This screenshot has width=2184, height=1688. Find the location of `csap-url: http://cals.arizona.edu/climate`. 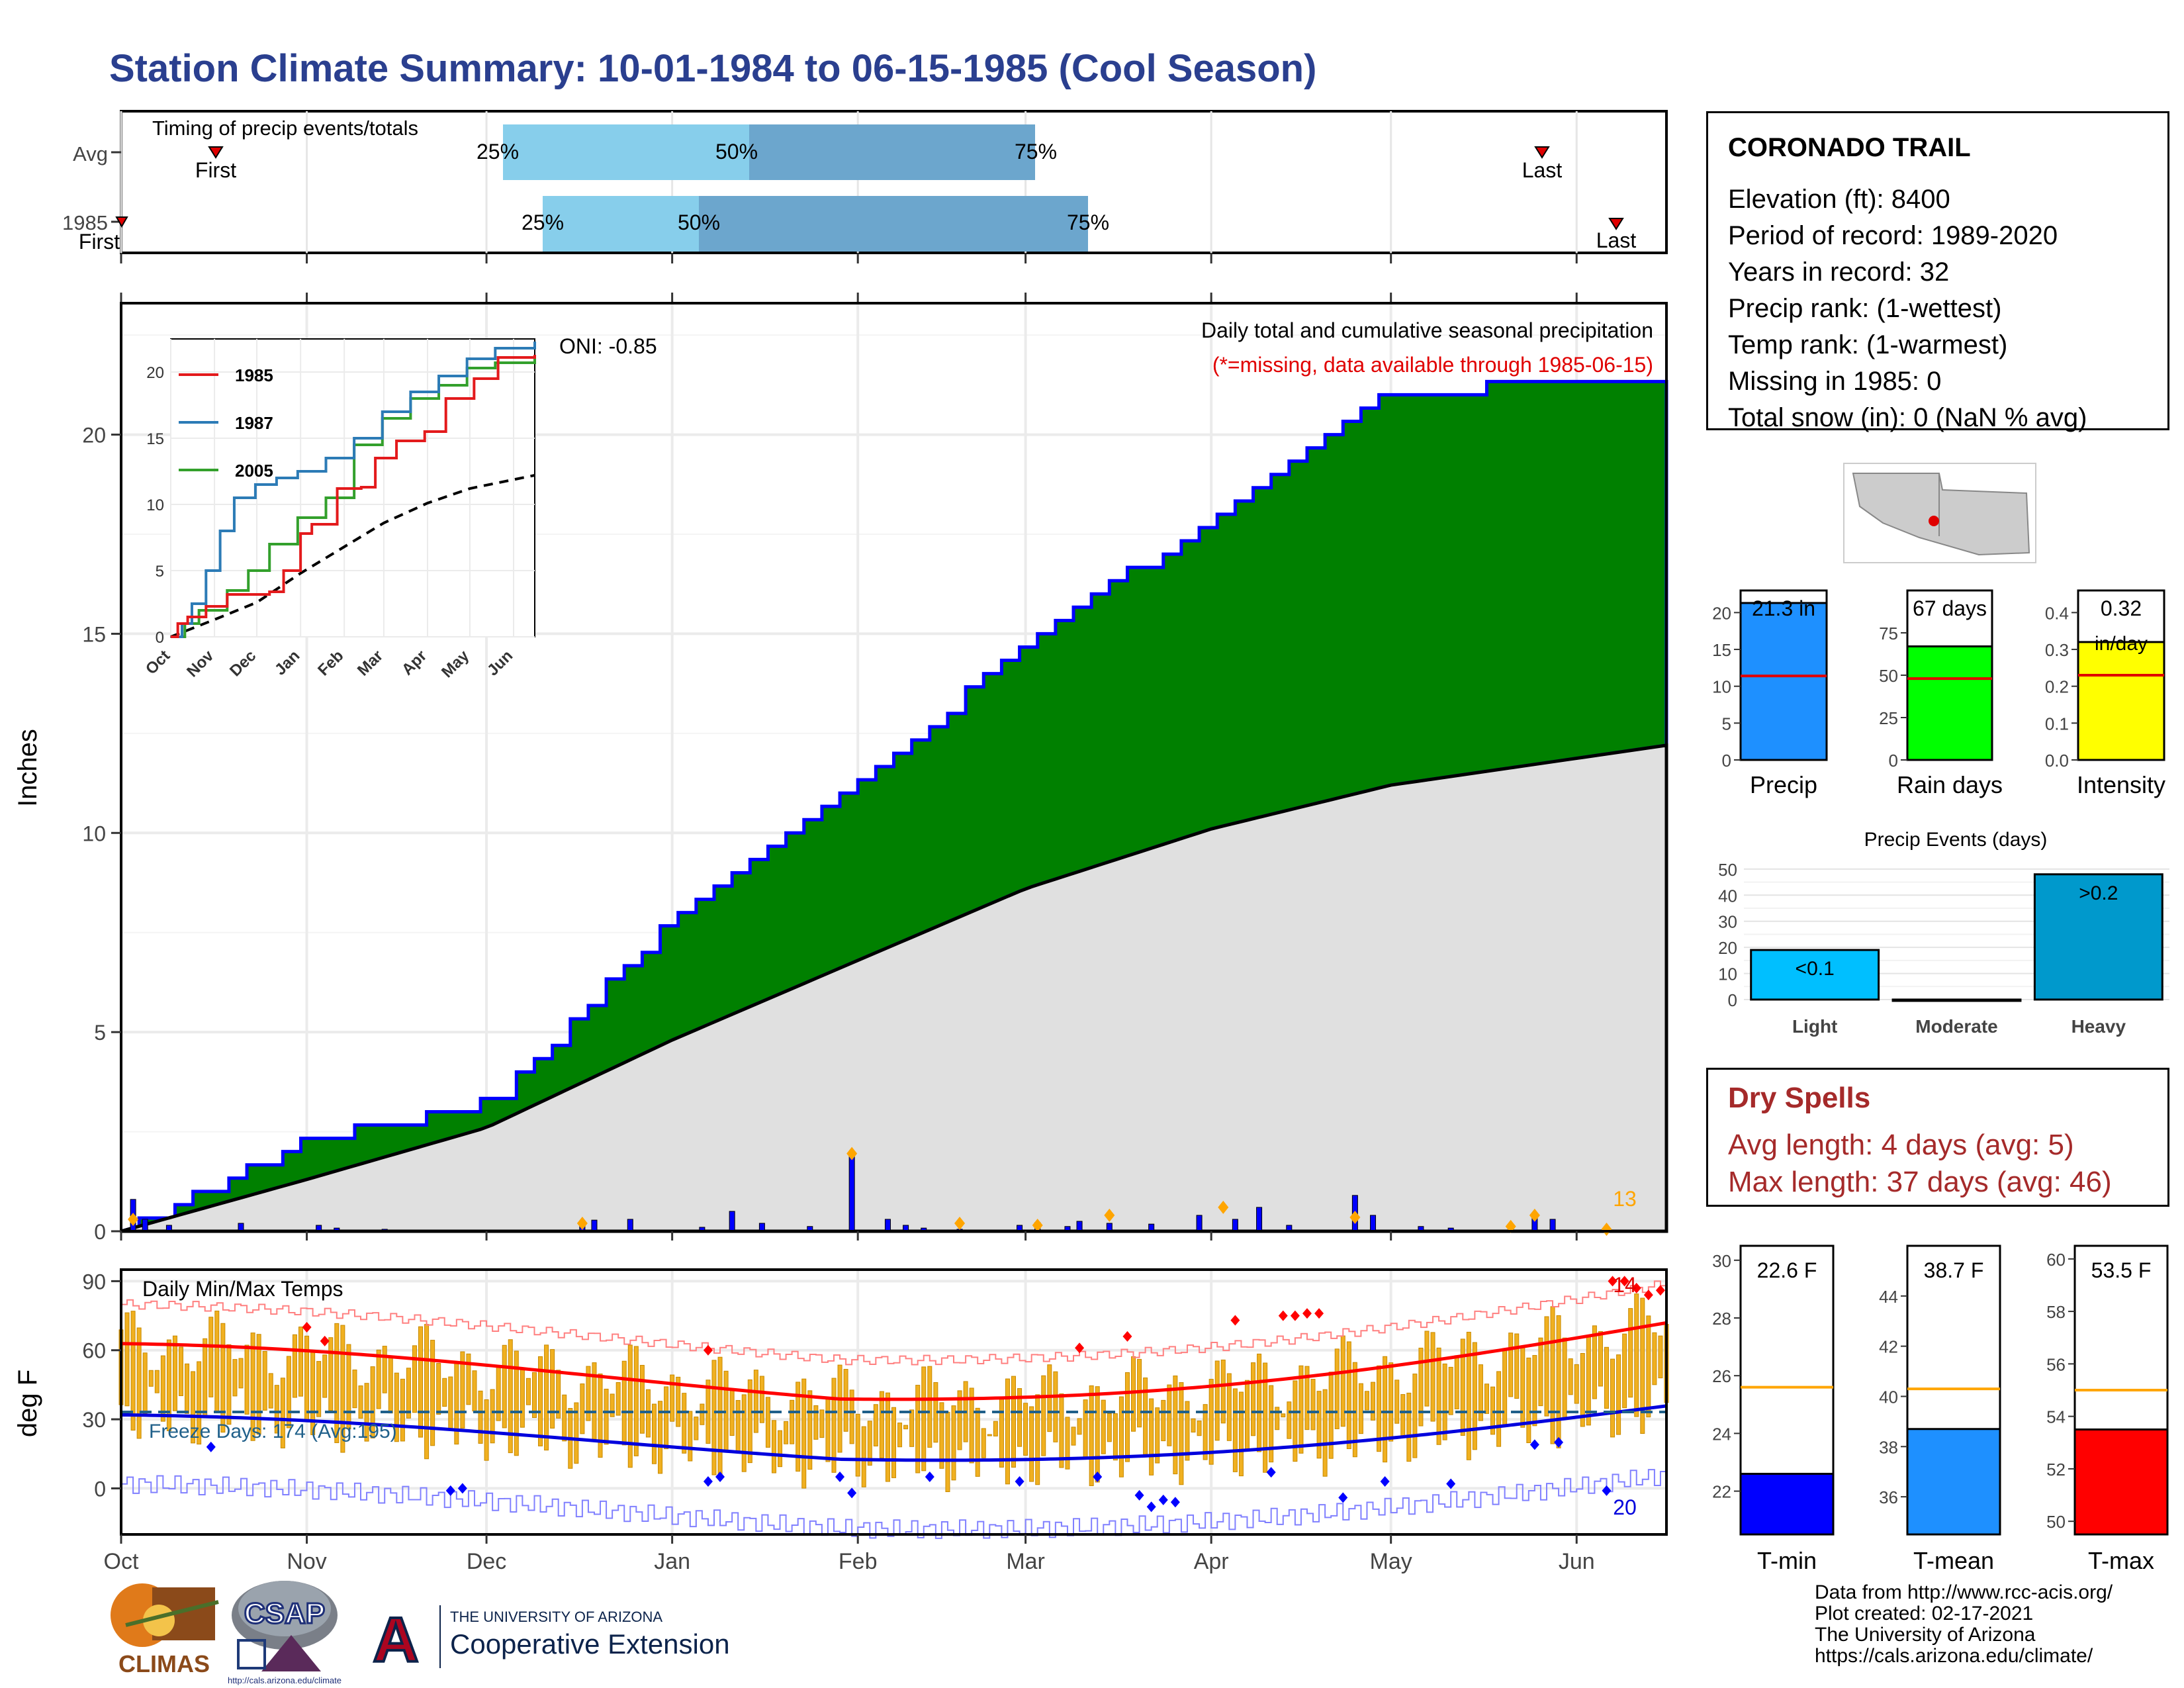

csap-url: http://cals.arizona.edu/climate is located at coordinates (284, 1680).